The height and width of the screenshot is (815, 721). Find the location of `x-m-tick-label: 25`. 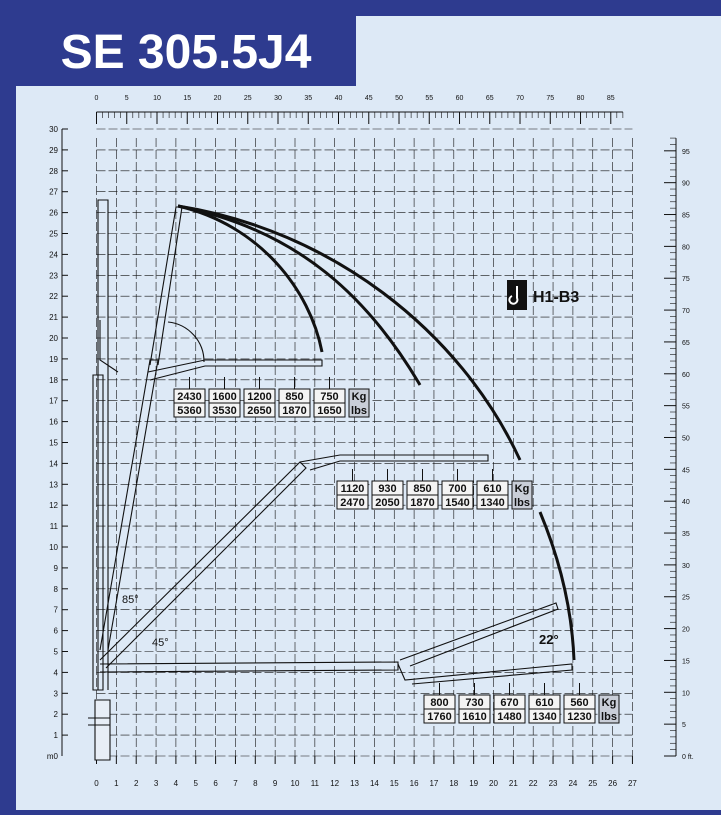

x-m-tick-label: 25 is located at coordinates (592, 783).